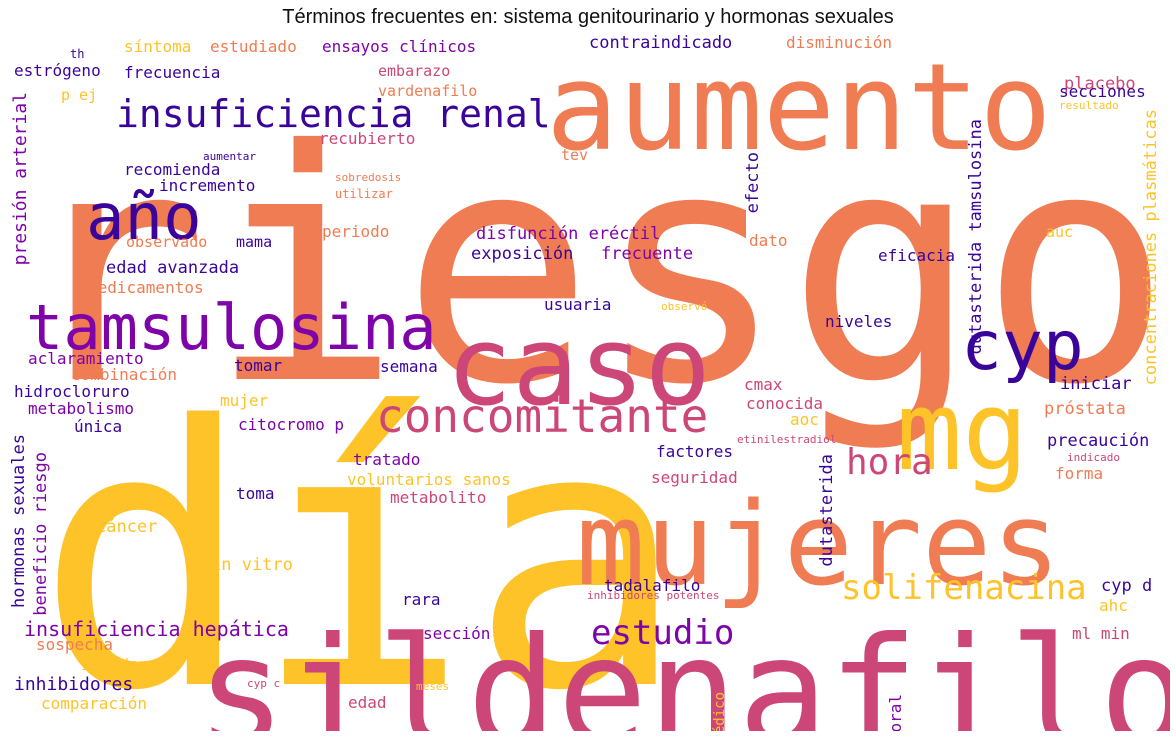 The height and width of the screenshot is (737, 1176). Describe the element at coordinates (414, 71) in the screenshot. I see `word-37: embarazo` at that location.